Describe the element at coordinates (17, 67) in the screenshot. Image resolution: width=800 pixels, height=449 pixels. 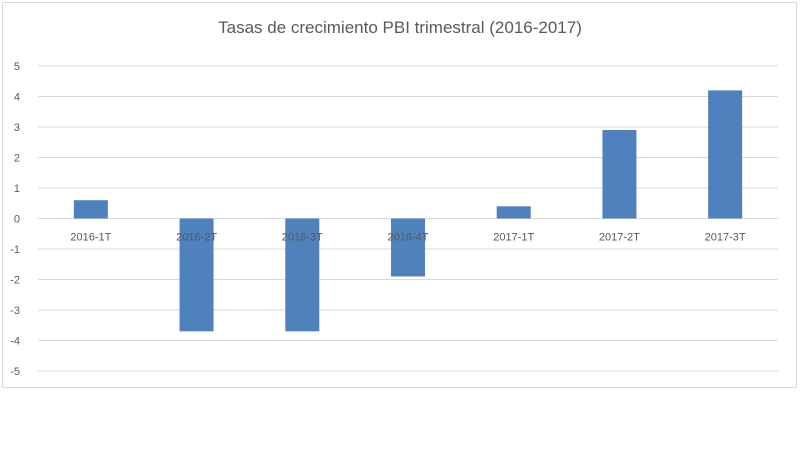
I see `y-tick-label: 5` at that location.